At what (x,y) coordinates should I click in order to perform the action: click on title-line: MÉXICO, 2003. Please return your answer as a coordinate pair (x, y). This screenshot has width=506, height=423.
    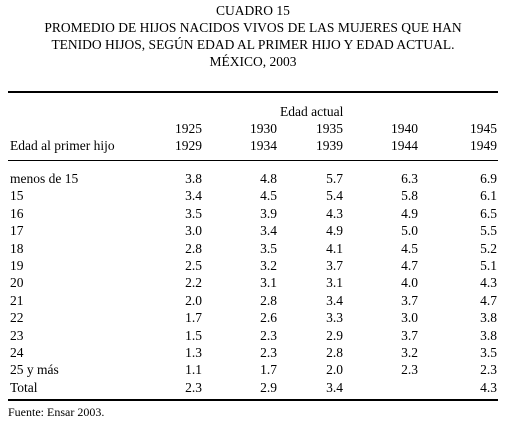
    Looking at the image, I should click on (253, 61).